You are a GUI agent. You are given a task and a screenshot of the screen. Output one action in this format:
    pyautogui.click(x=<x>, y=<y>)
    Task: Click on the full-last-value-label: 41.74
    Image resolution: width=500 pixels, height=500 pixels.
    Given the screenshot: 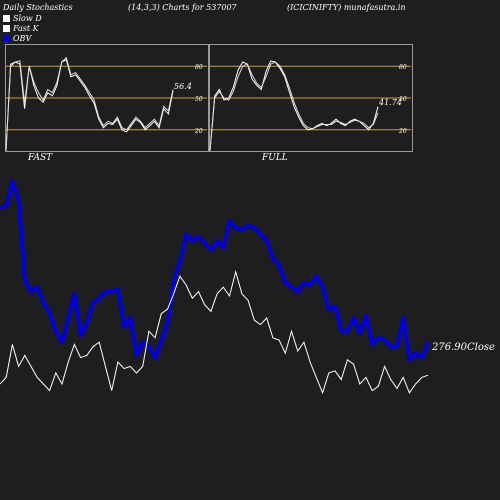 What is the action you would take?
    pyautogui.click(x=390, y=102)
    